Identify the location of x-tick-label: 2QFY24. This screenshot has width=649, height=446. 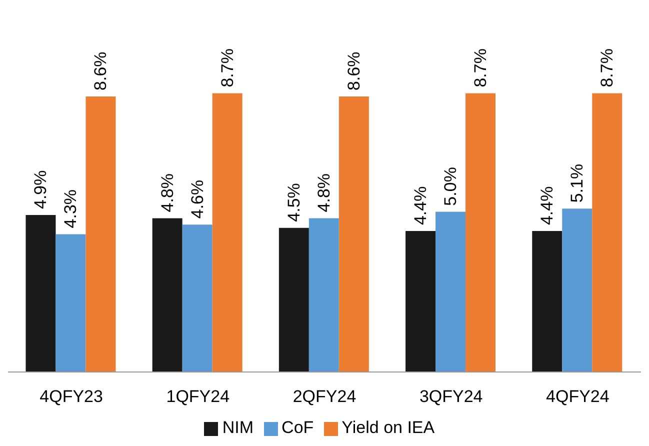
(324, 396).